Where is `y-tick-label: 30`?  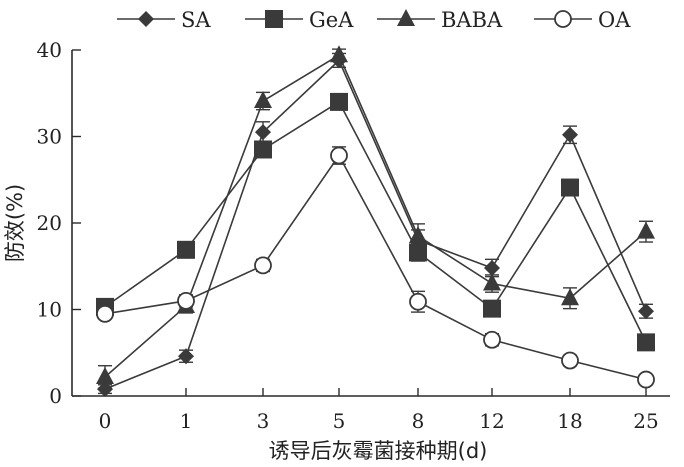
y-tick-label: 30 is located at coordinates (49, 137).